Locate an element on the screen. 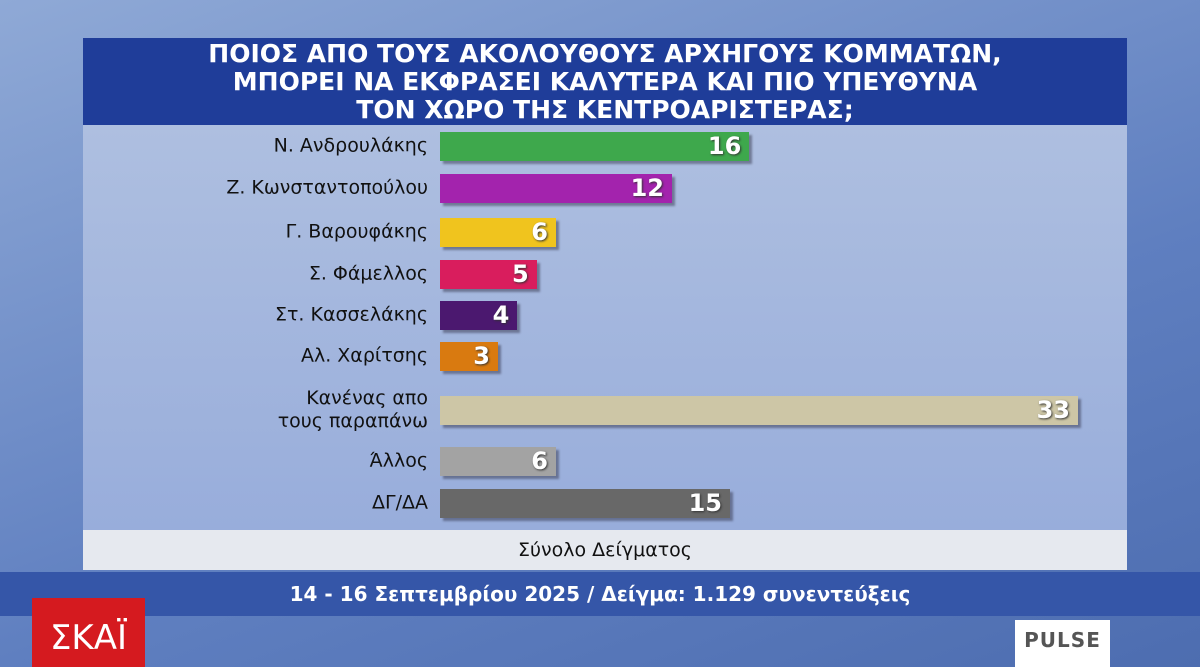 The height and width of the screenshot is (667, 1200). category-label: Ζ. Κωνσταντοπούλου is located at coordinates (327, 187).